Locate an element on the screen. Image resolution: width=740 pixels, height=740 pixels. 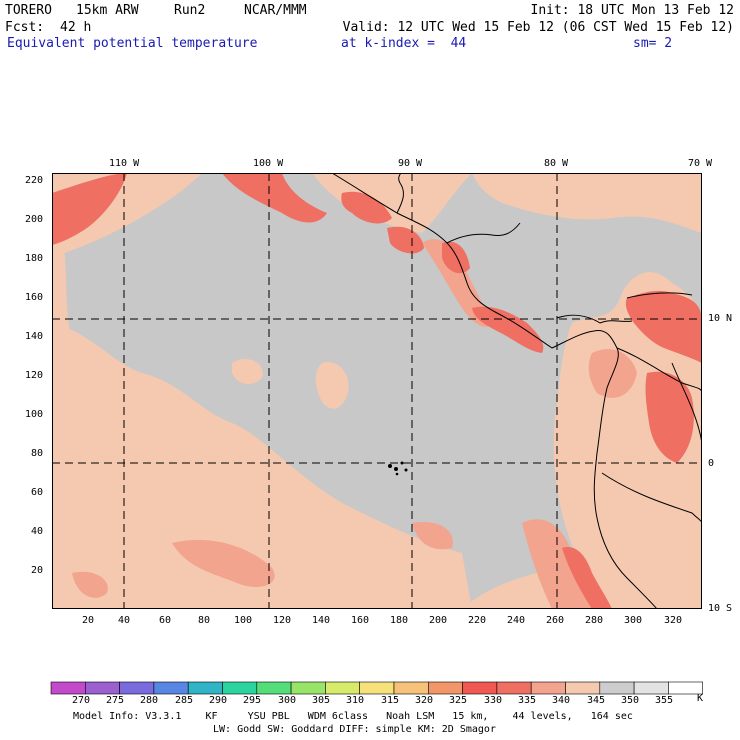
x-tick-label: 300 is located at coordinates (633, 620).